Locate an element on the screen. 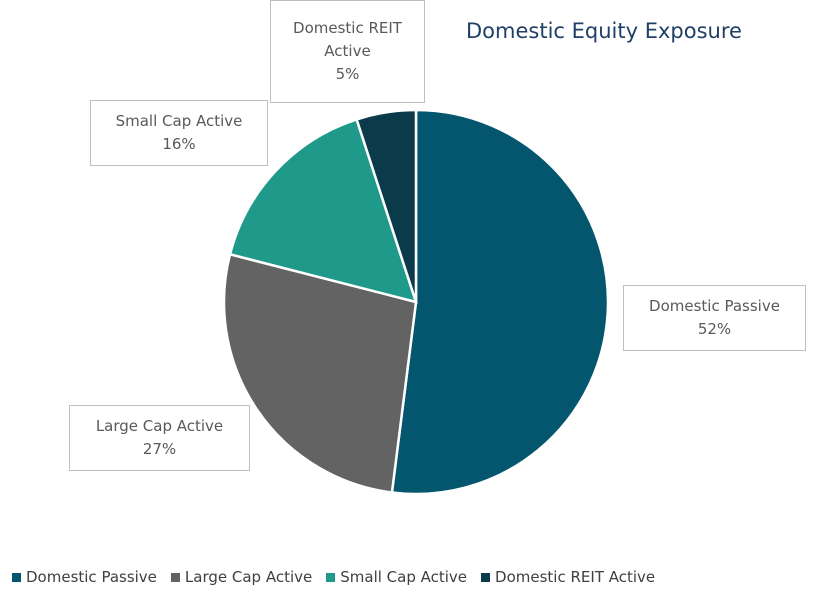  data-label-value: 5% is located at coordinates (347, 74).